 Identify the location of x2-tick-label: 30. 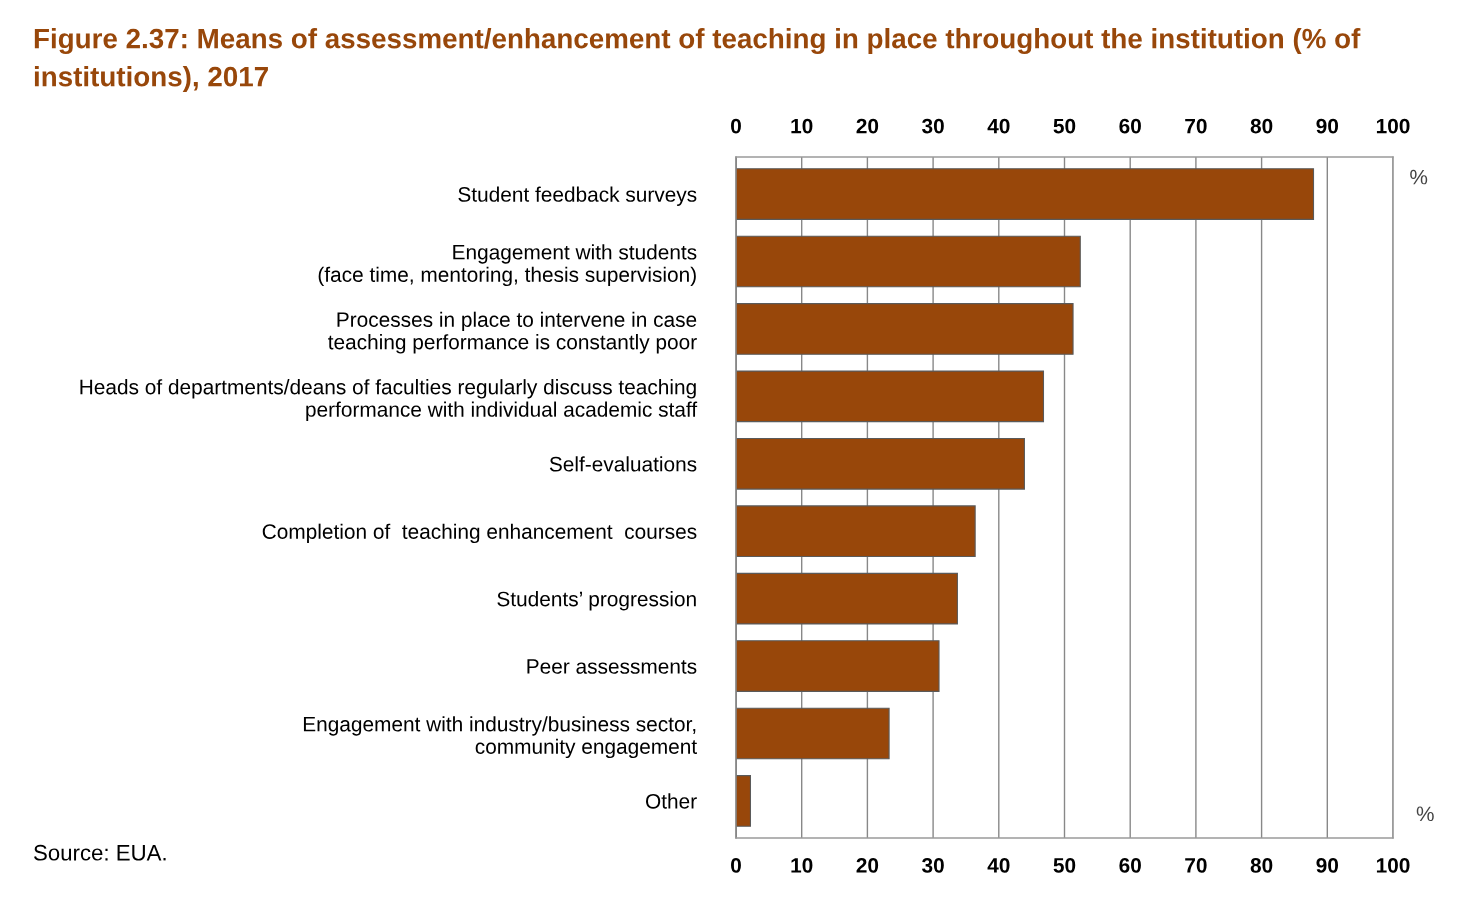
(932, 126).